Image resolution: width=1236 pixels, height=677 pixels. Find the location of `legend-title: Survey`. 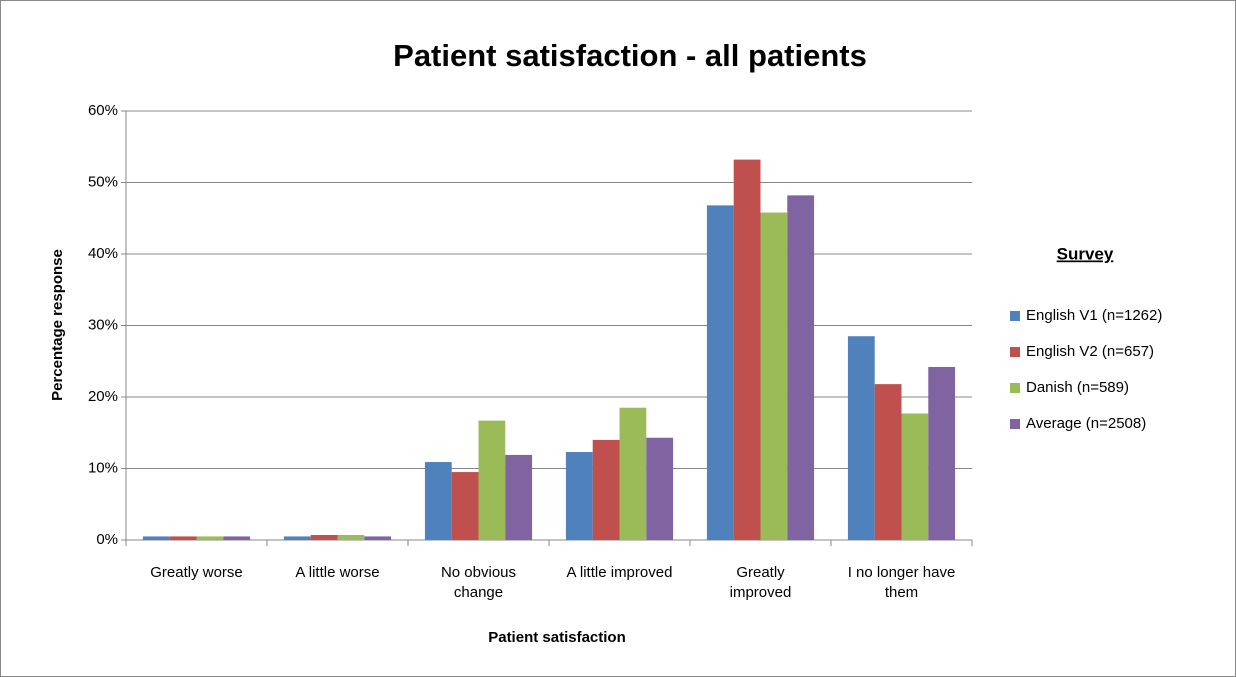

legend-title: Survey is located at coordinates (1085, 253).